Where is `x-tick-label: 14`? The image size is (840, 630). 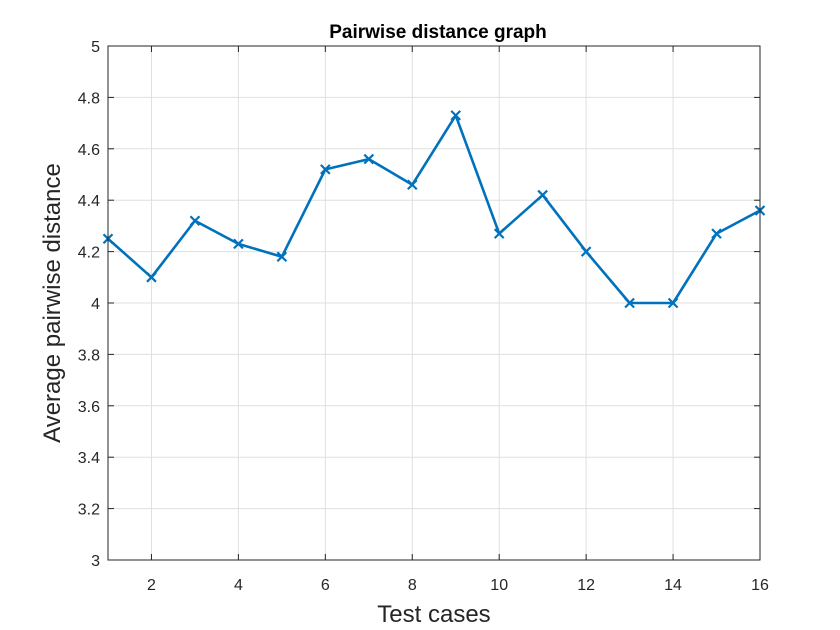
x-tick-label: 14 is located at coordinates (673, 585).